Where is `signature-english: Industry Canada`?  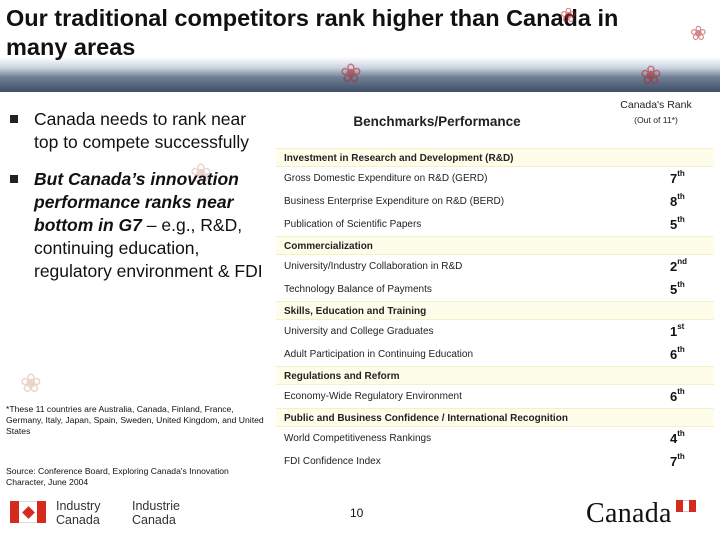
signature-english: Industry Canada is located at coordinates (78, 513).